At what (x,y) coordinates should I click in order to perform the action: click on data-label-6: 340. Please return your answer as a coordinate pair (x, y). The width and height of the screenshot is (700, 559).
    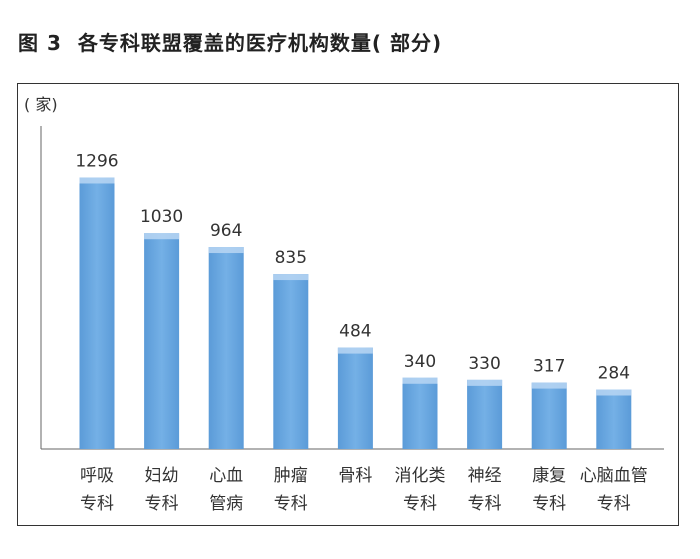
    Looking at the image, I should click on (420, 362).